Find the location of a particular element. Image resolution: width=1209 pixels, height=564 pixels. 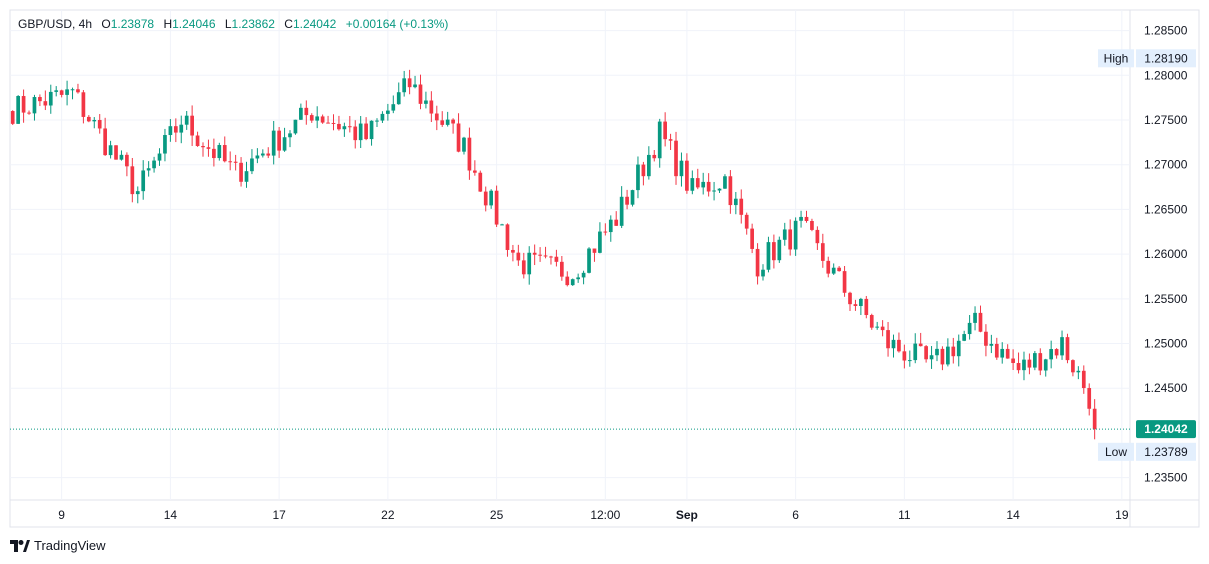

open-label: O is located at coordinates (106, 24).